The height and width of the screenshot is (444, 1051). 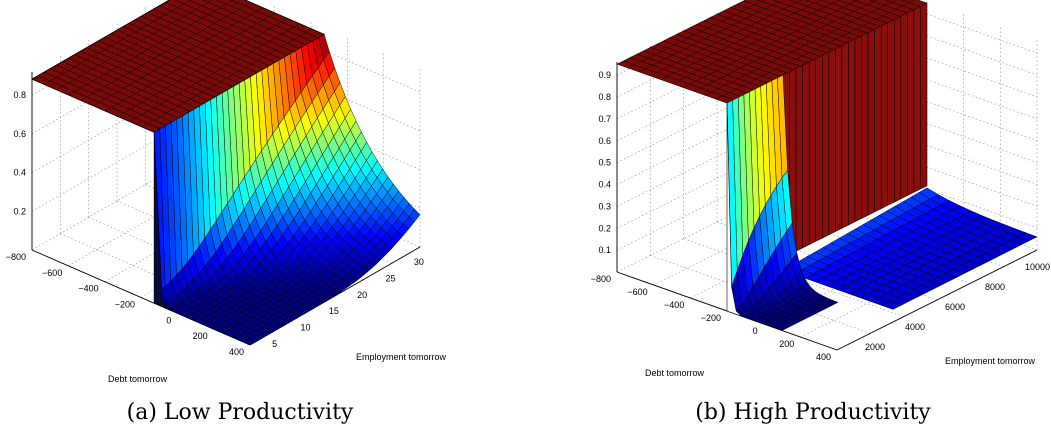 I want to click on surface-patch, so click(x=891, y=305).